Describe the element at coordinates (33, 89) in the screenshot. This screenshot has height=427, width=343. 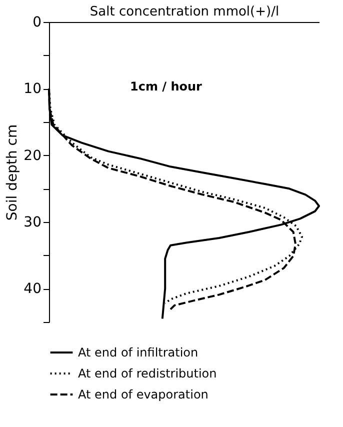
I see `y-tick-label: 10` at that location.